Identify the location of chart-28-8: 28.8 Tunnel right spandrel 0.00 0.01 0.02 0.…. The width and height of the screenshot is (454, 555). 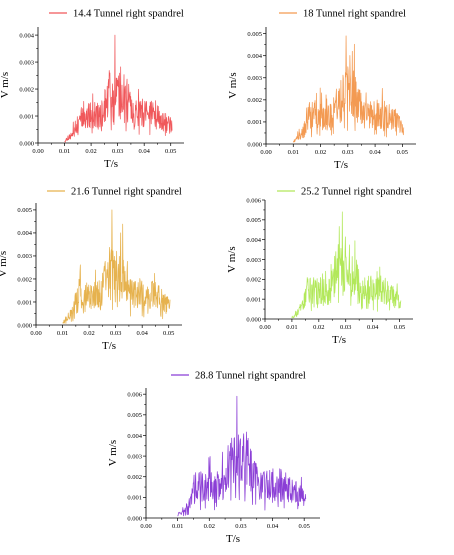
(213, 458).